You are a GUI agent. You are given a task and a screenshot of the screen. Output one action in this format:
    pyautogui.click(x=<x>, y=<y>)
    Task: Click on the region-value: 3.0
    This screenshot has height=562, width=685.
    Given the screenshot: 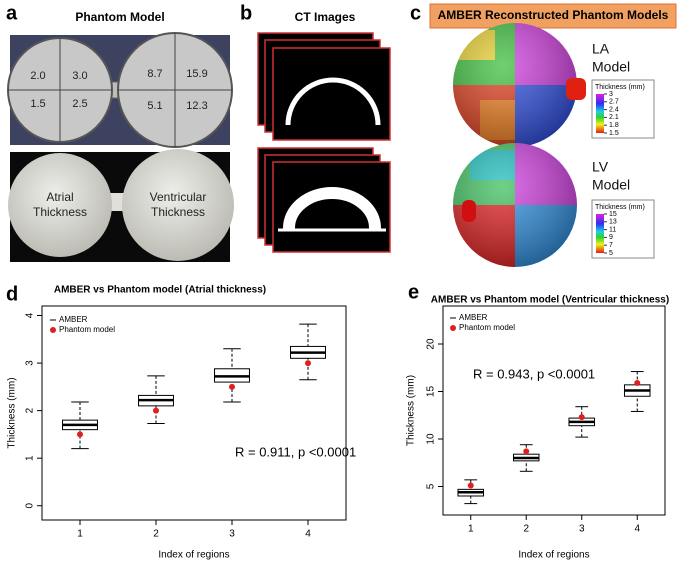 What is the action you would take?
    pyautogui.click(x=79, y=76)
    